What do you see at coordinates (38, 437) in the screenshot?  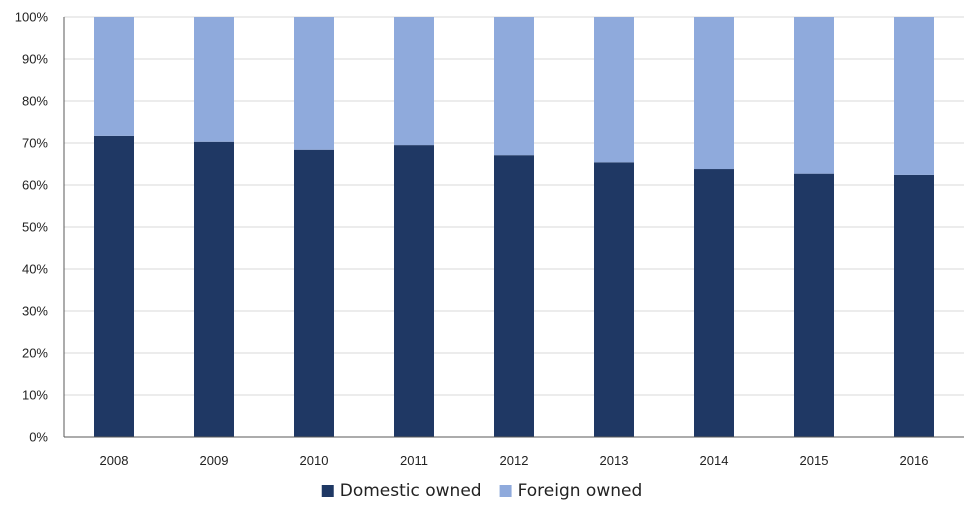 I see `y-tick-label: 0%` at bounding box center [38, 437].